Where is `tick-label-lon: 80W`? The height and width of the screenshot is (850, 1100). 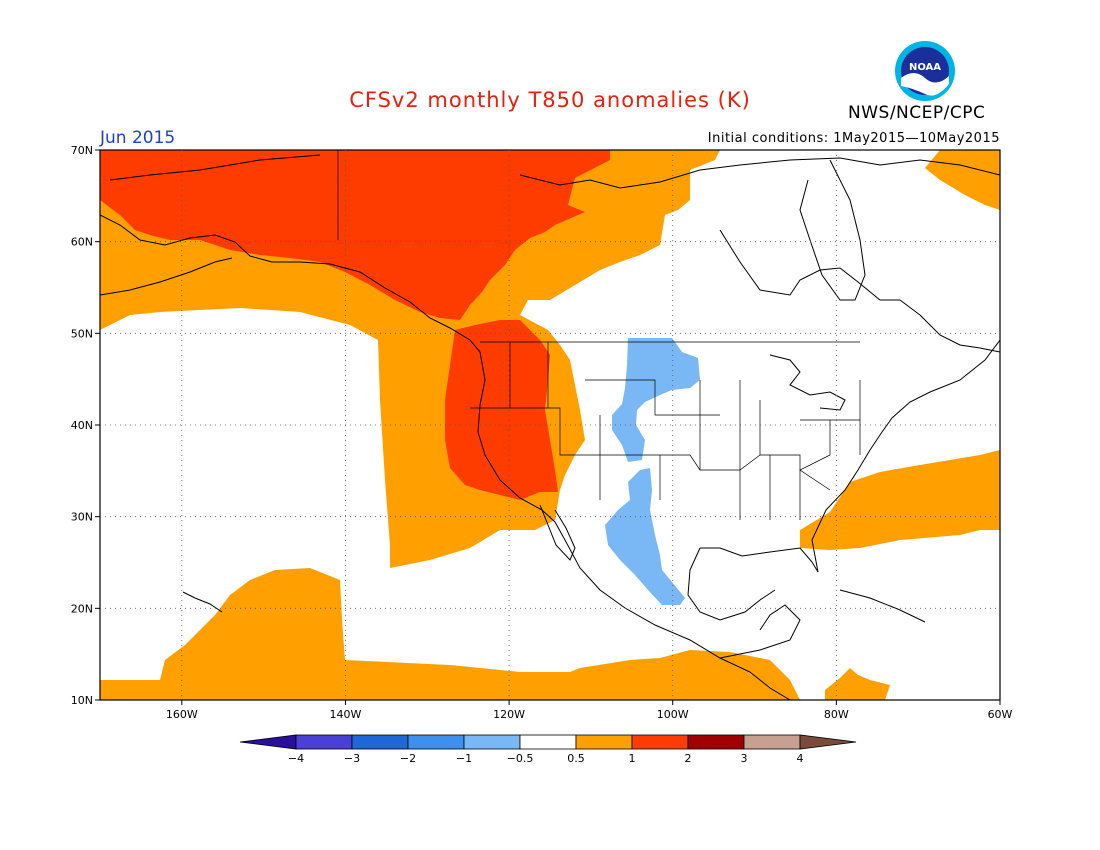 tick-label-lon: 80W is located at coordinates (836, 714).